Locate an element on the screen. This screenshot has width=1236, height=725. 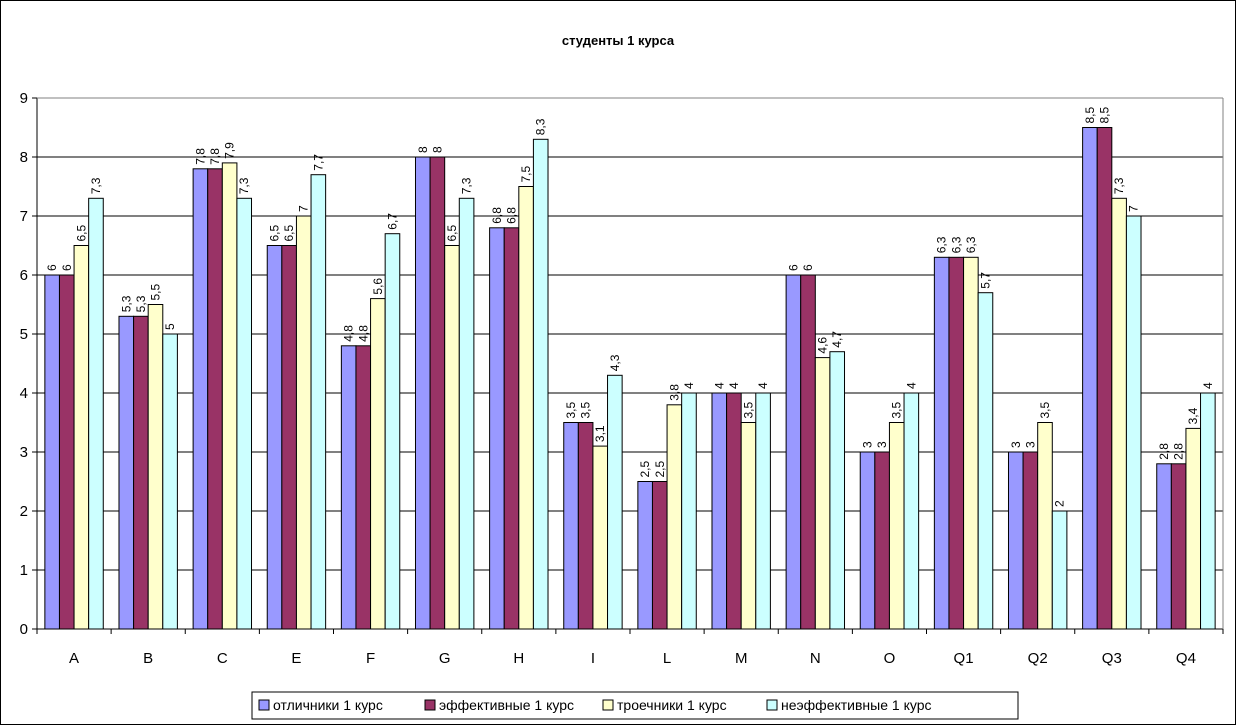
x-tick-label: C is located at coordinates (222, 658).